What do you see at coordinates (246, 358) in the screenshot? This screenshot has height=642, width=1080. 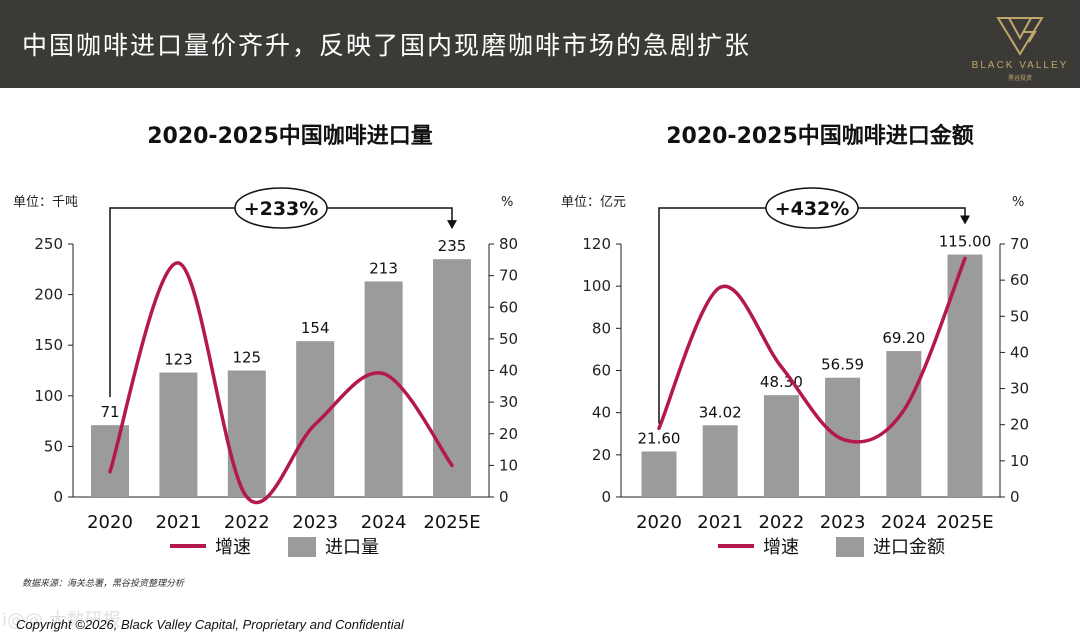 I see `bar-value-label: 125` at bounding box center [246, 358].